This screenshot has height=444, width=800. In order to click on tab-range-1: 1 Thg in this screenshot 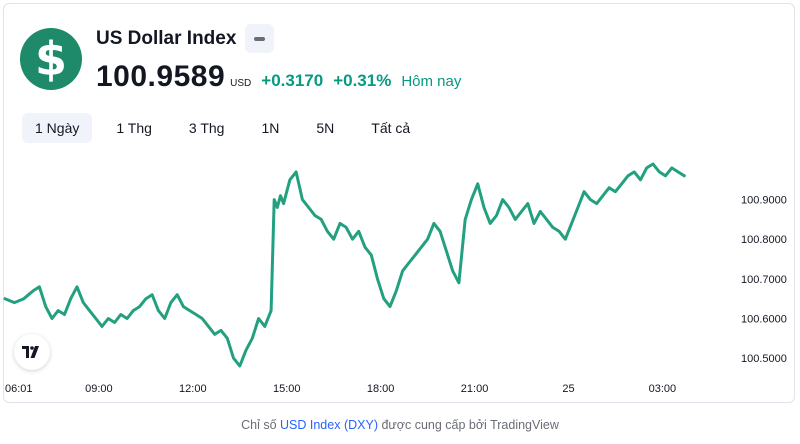, I will do `click(134, 128)`.